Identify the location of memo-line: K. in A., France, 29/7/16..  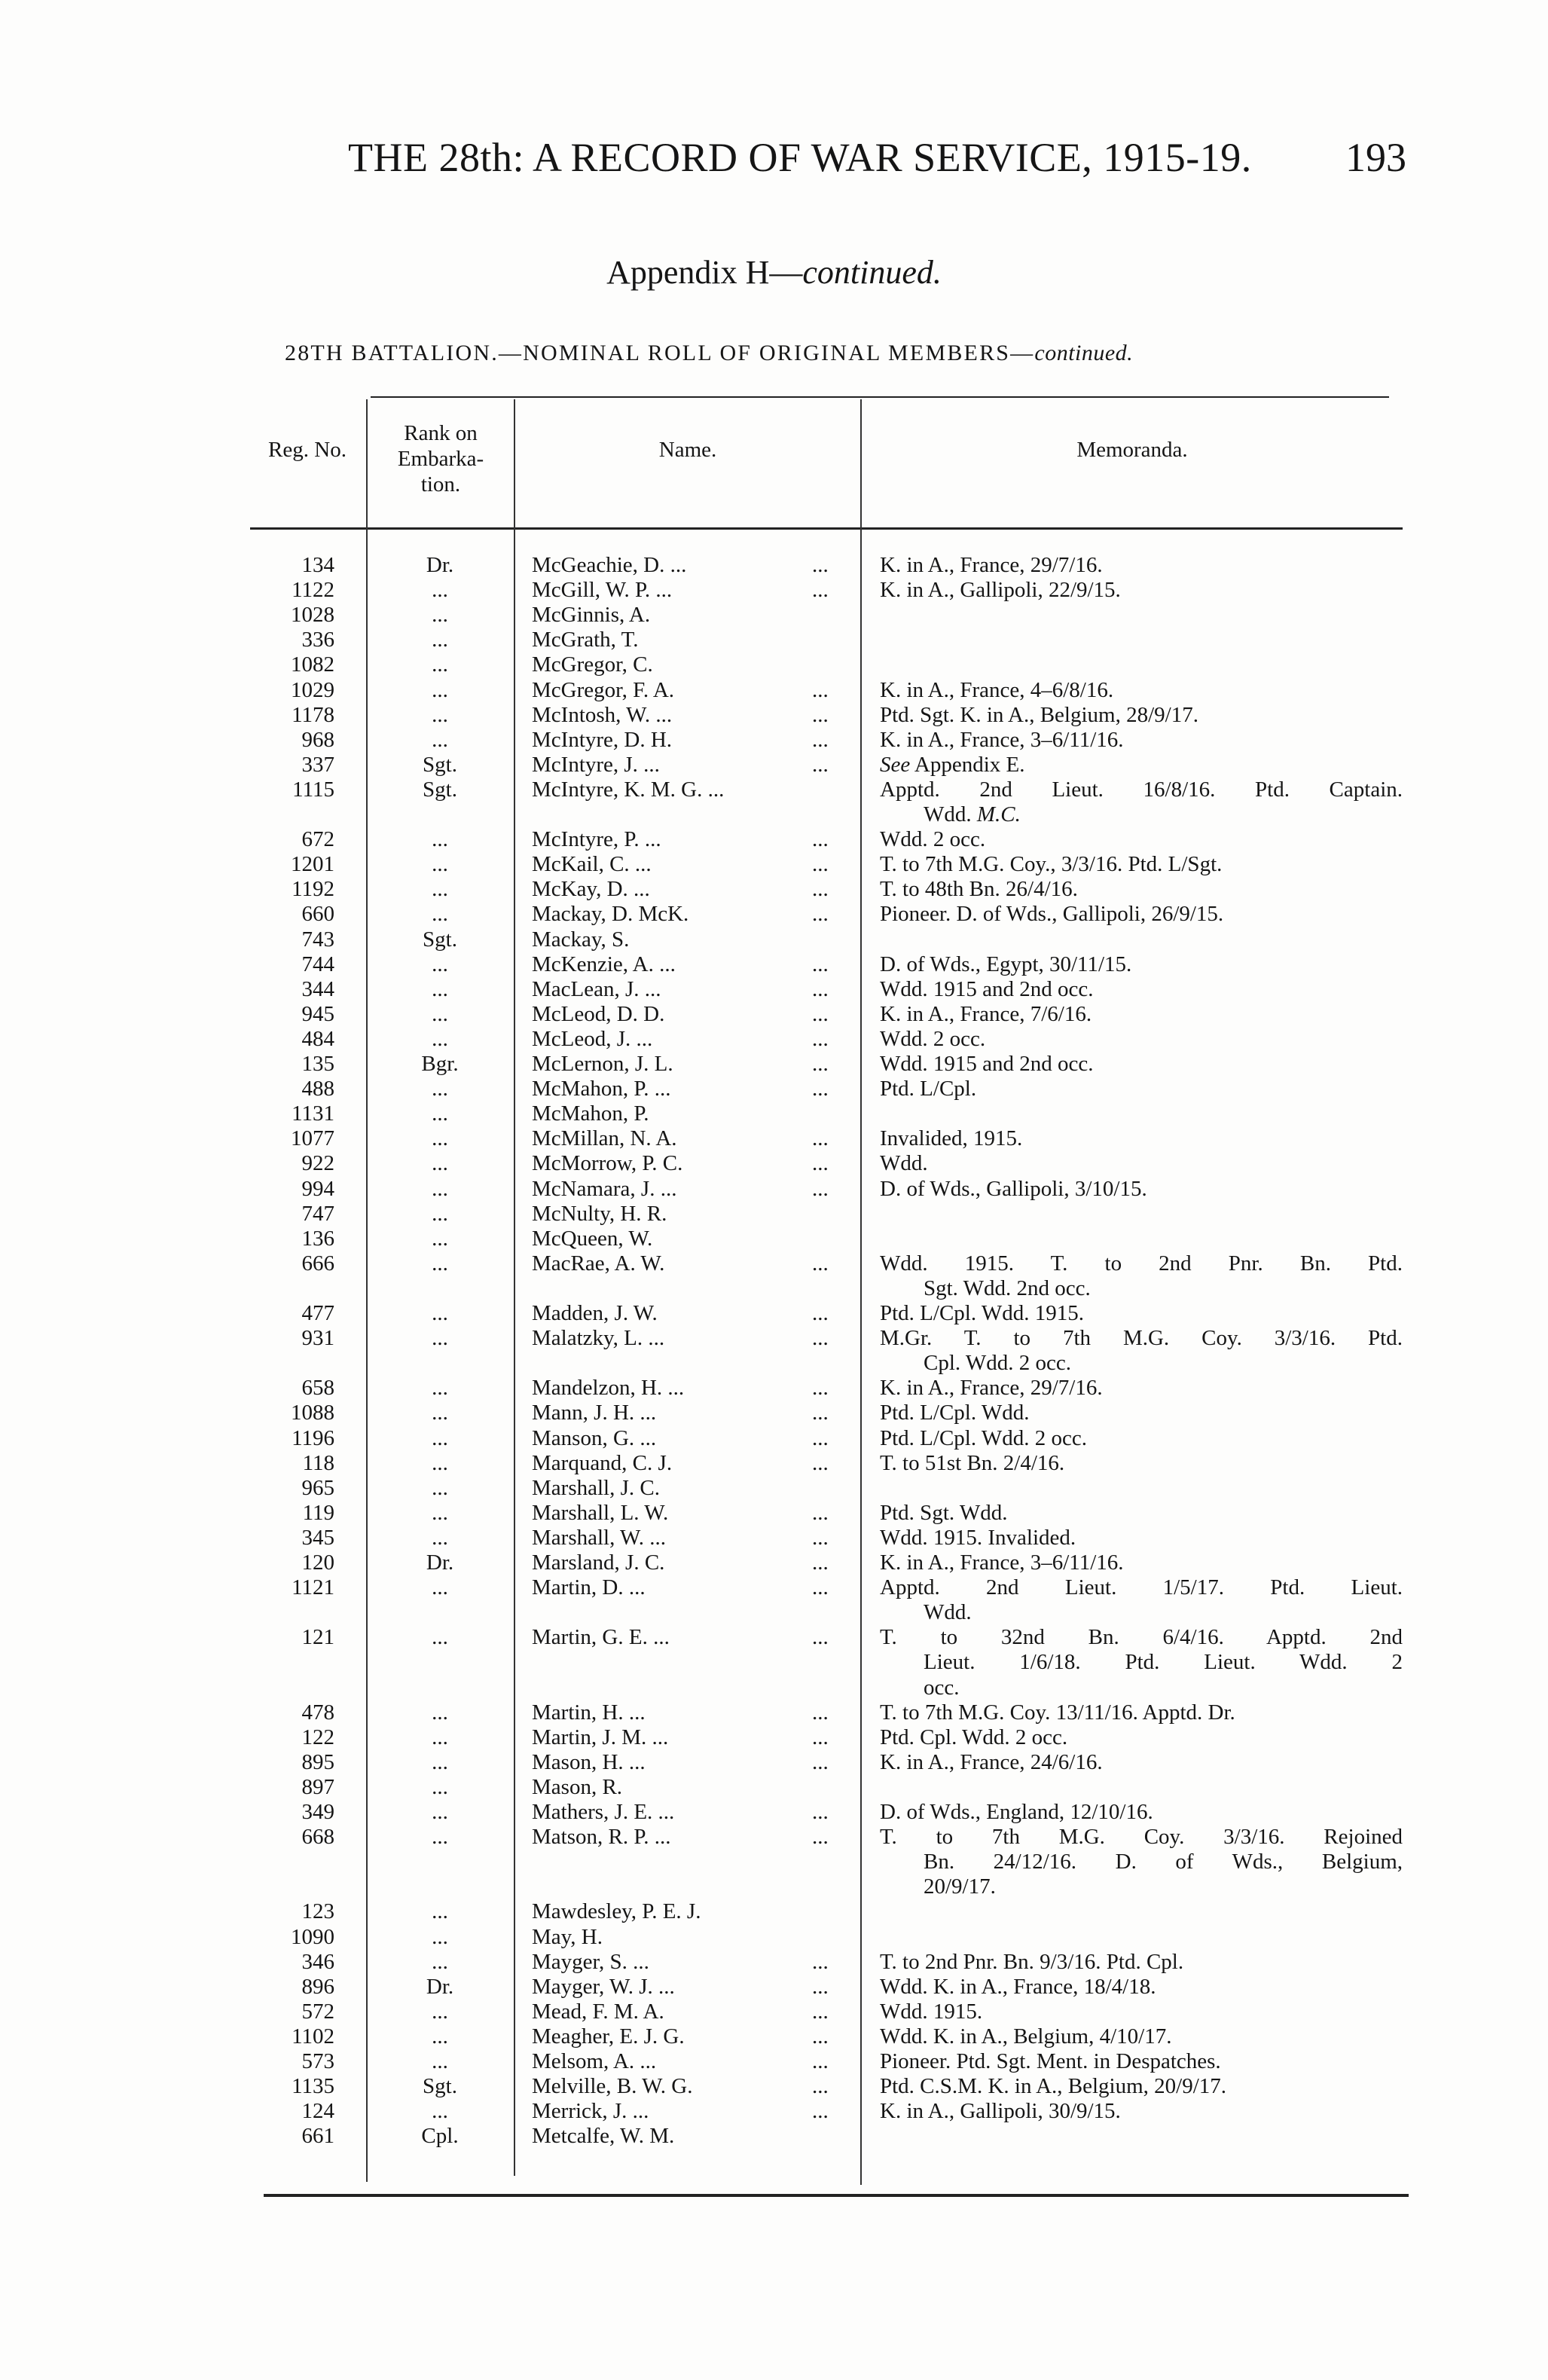
(991, 1388).